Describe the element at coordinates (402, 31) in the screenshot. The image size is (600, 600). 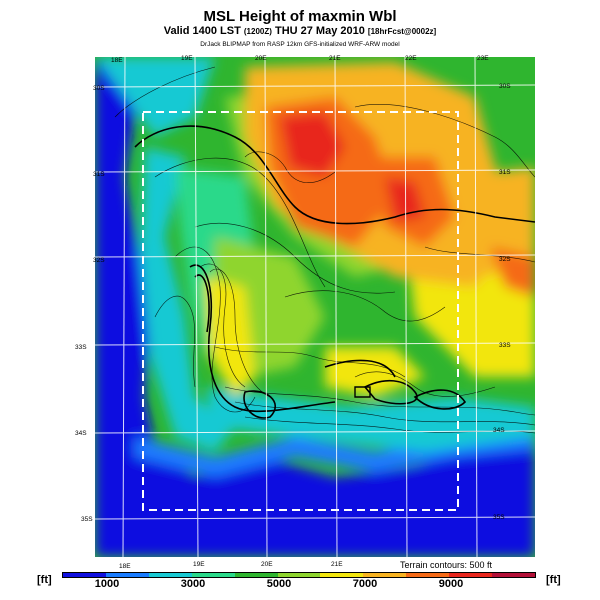
I see `forecast-tag: [18hrFcst@0002z]` at that location.